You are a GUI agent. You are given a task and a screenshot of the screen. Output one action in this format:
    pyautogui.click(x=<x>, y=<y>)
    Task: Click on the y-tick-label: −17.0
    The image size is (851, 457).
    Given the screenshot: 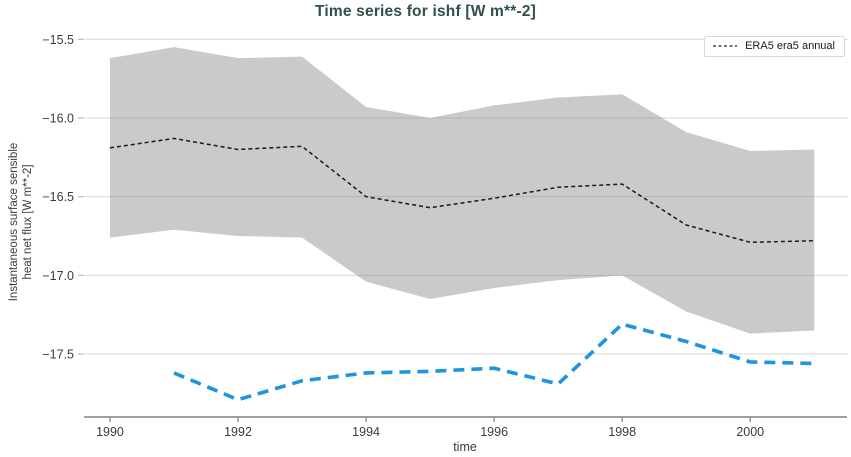 What is the action you would take?
    pyautogui.click(x=58, y=276)
    